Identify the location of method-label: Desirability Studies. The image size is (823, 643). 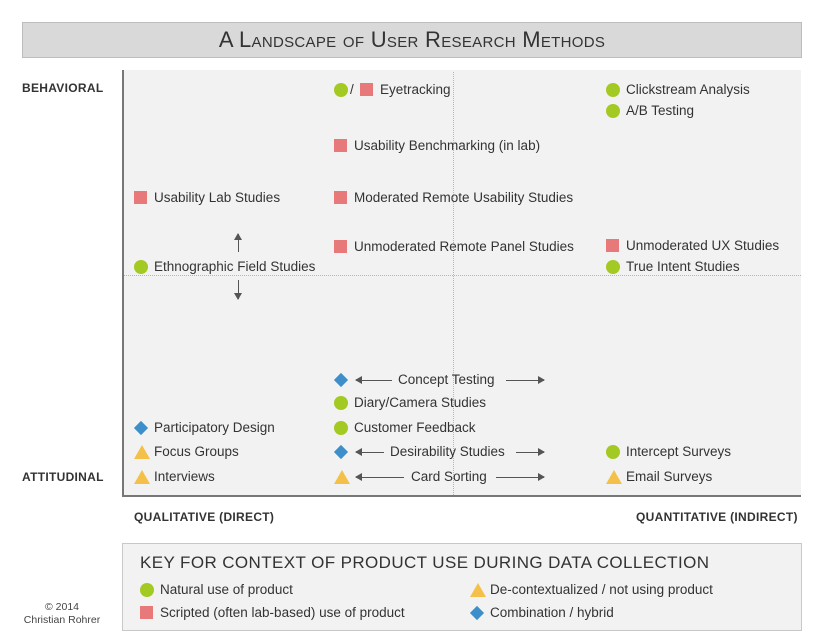
(447, 451).